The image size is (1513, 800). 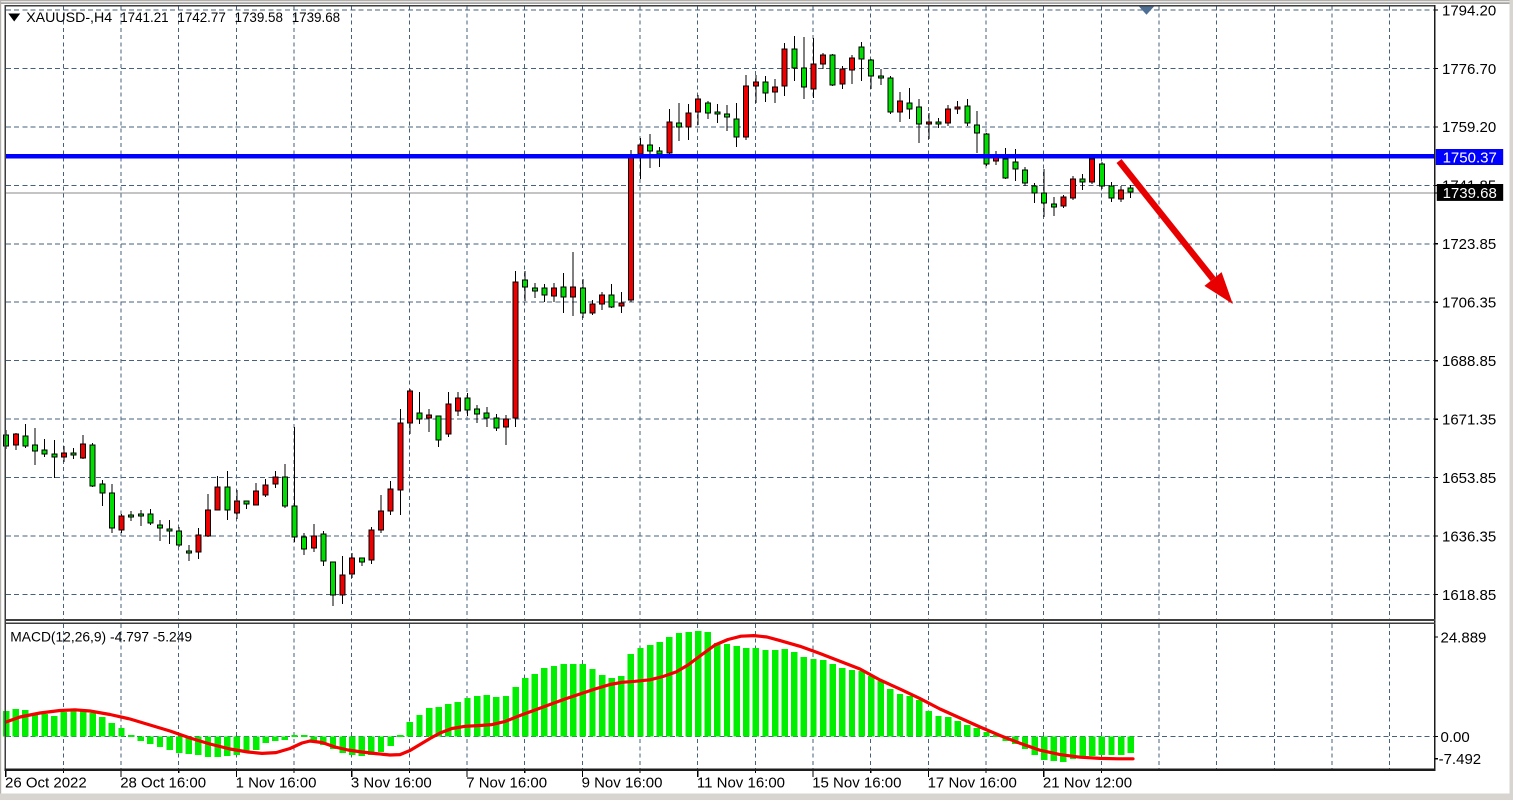 What do you see at coordinates (1455, 737) in the screenshot?
I see `svg-text: 0.00` at bounding box center [1455, 737].